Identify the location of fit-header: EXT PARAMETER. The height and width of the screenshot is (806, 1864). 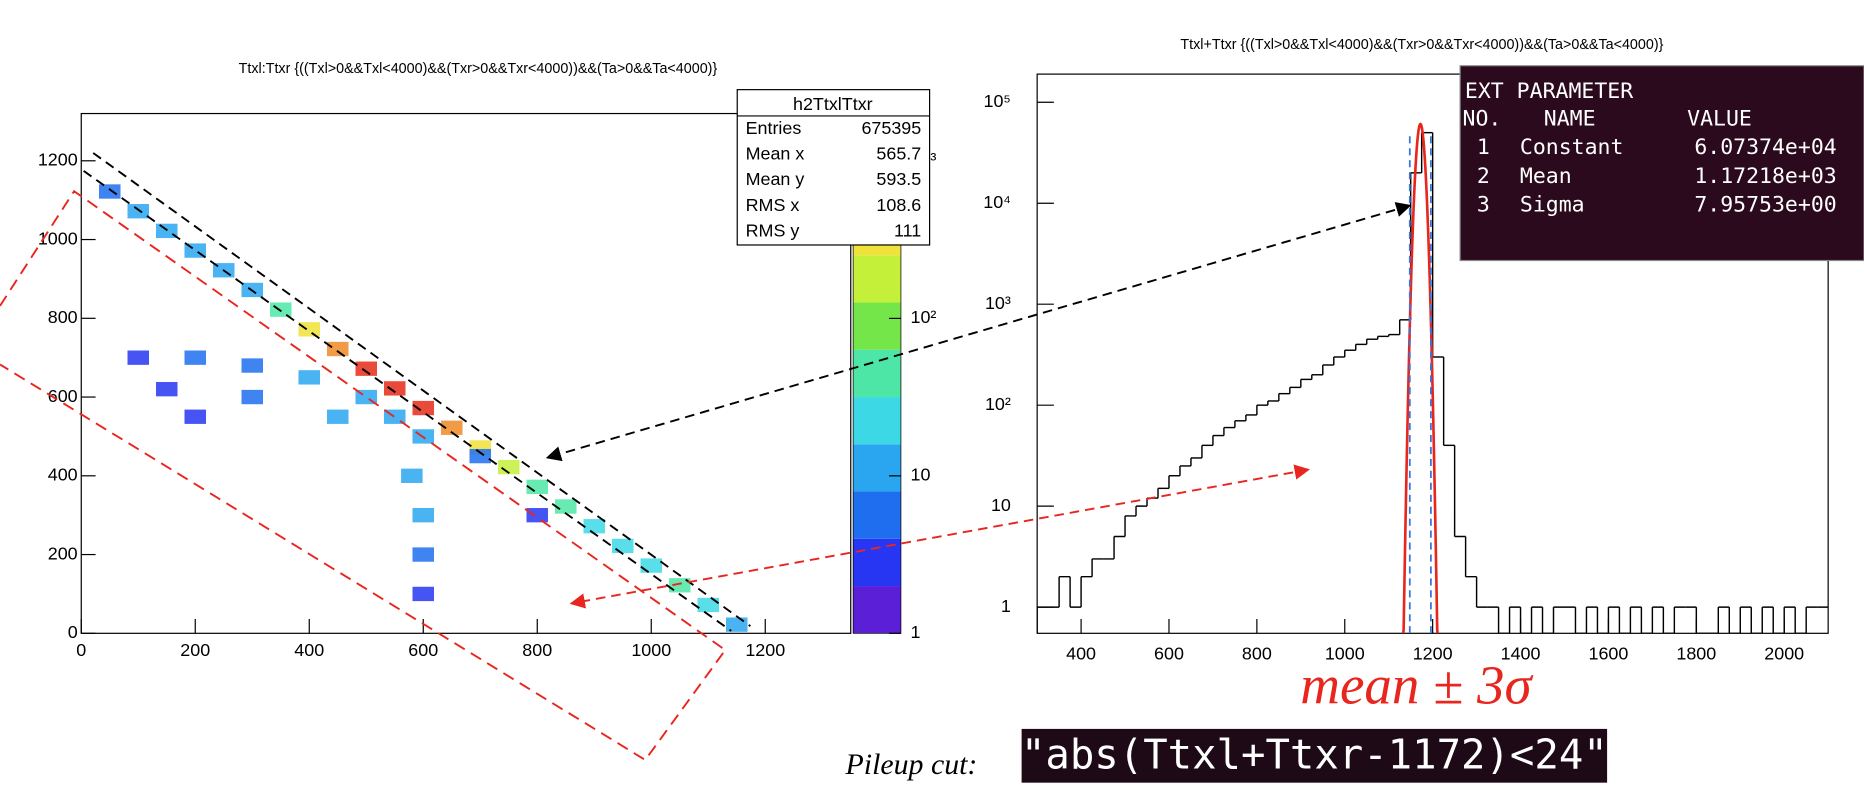
(1549, 91).